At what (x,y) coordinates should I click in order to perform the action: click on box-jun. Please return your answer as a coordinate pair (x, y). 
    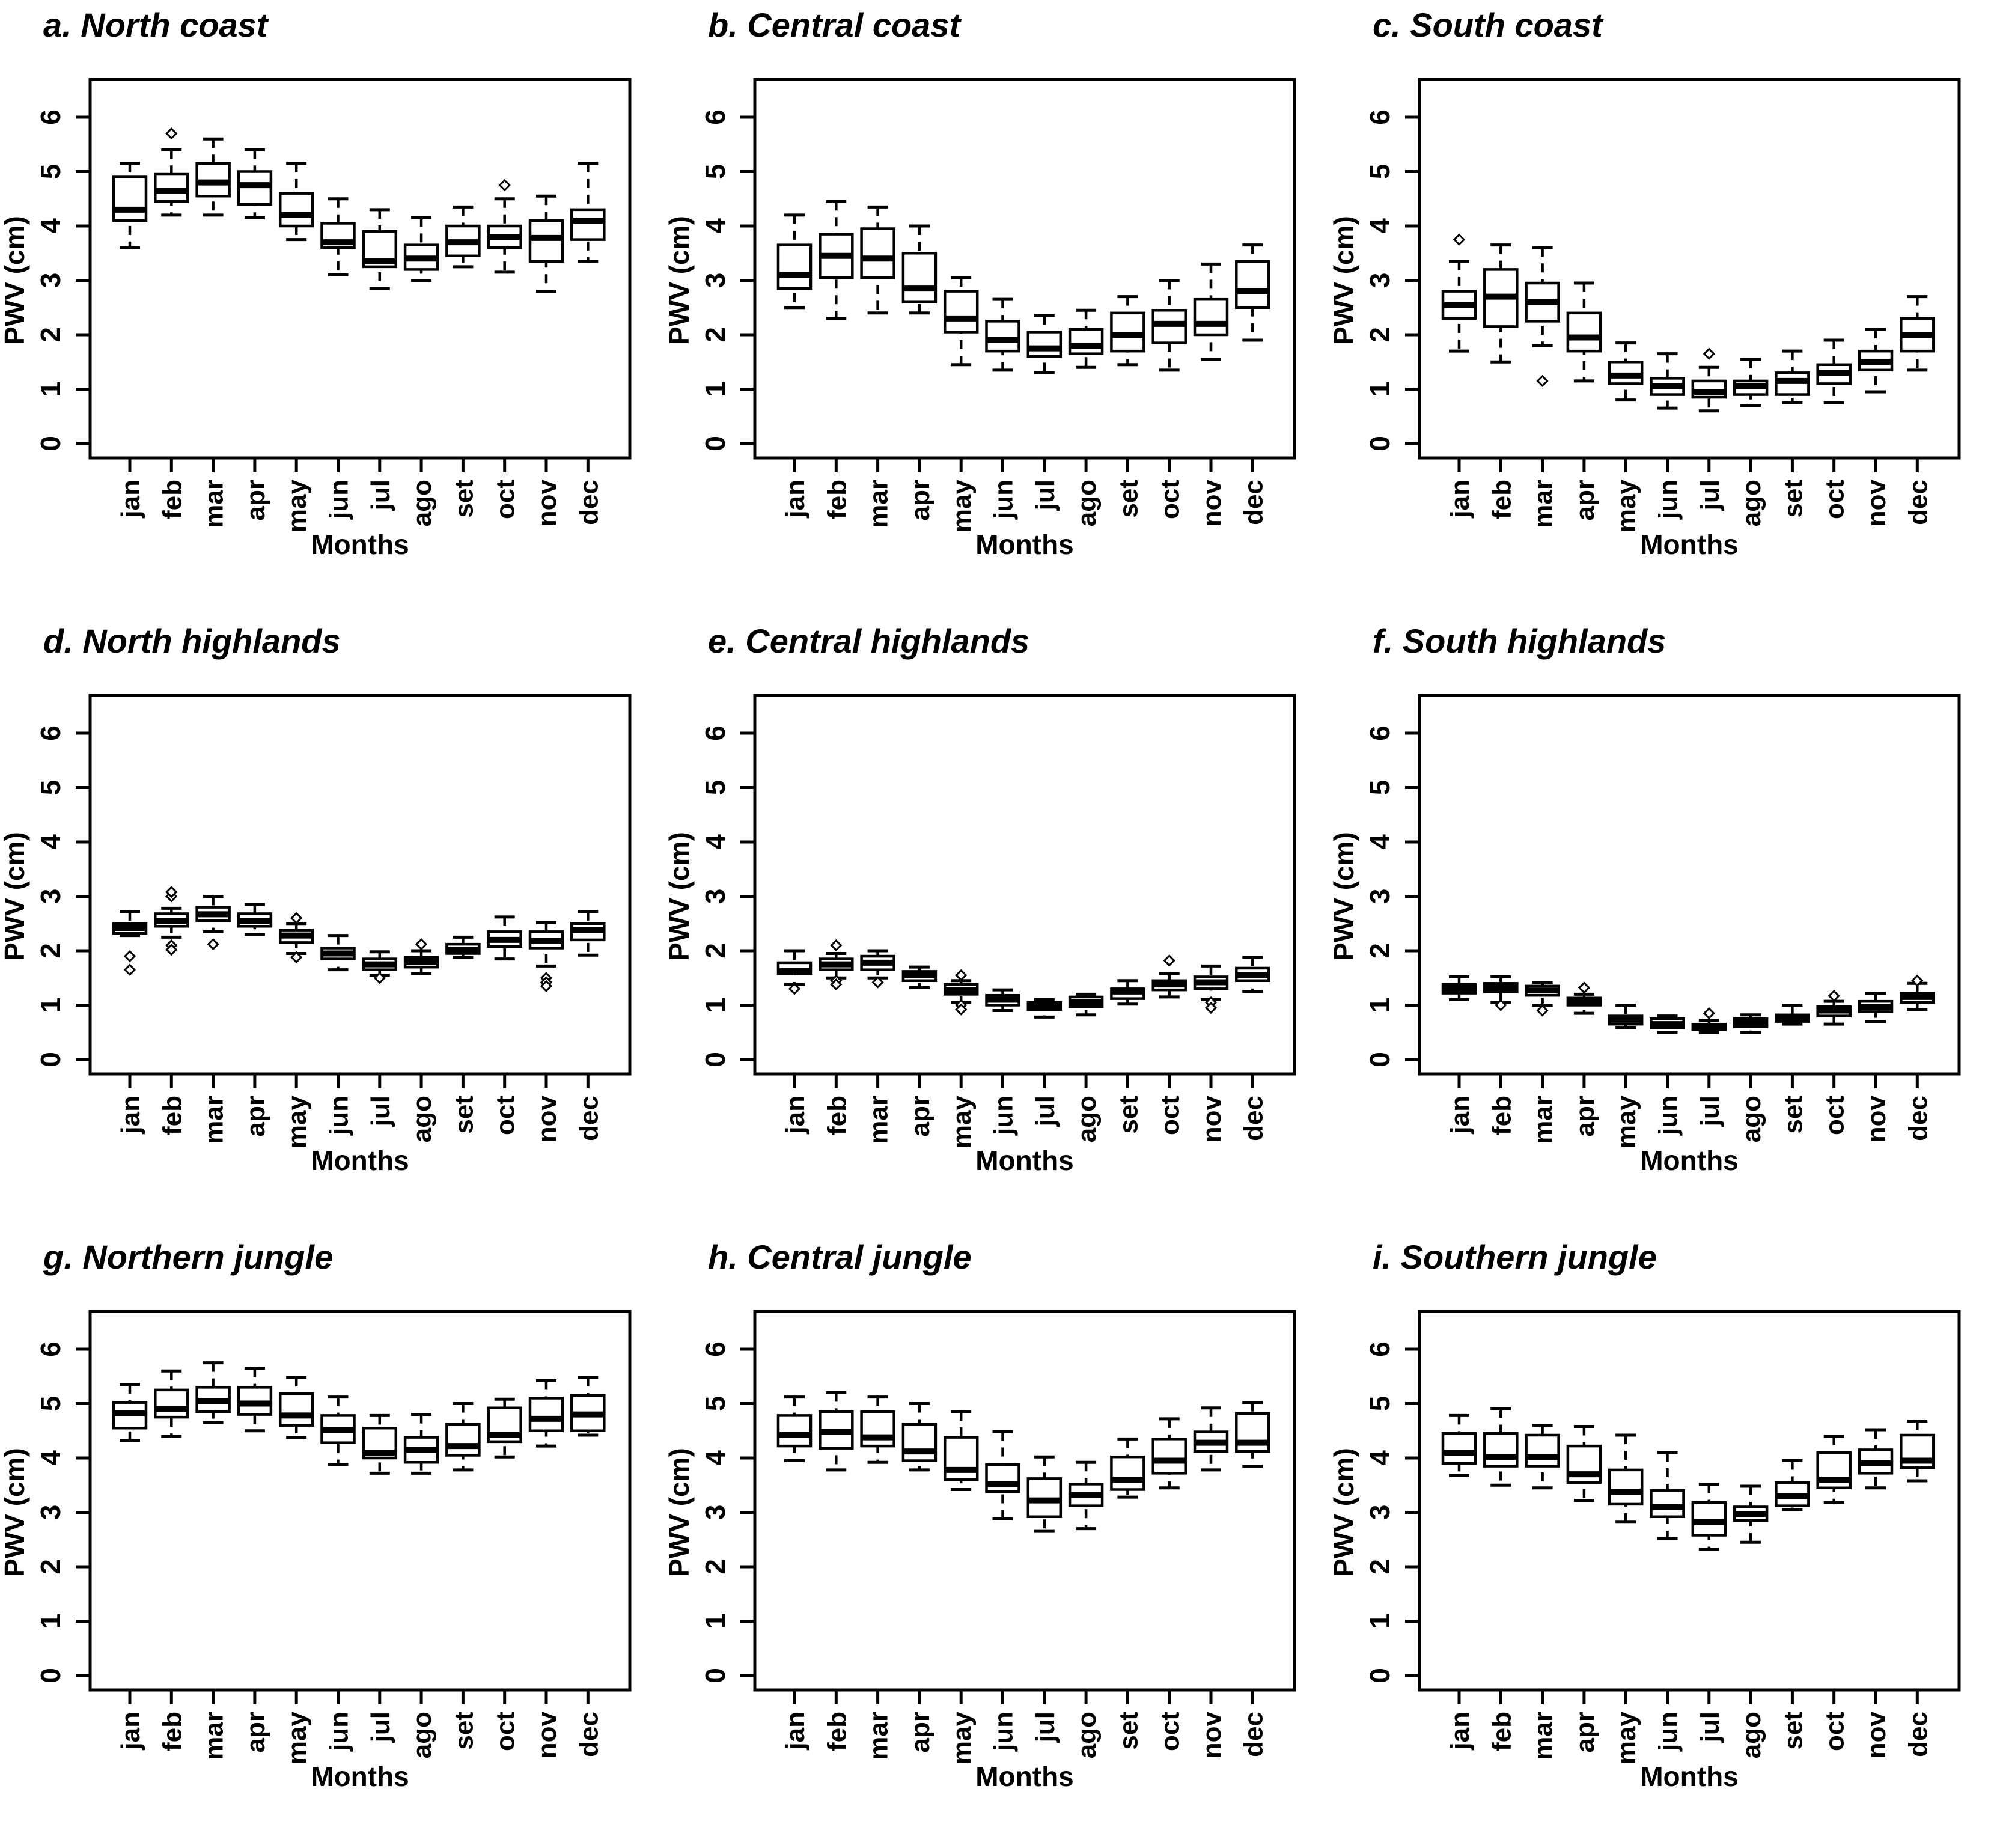
    Looking at the image, I should click on (1667, 1495).